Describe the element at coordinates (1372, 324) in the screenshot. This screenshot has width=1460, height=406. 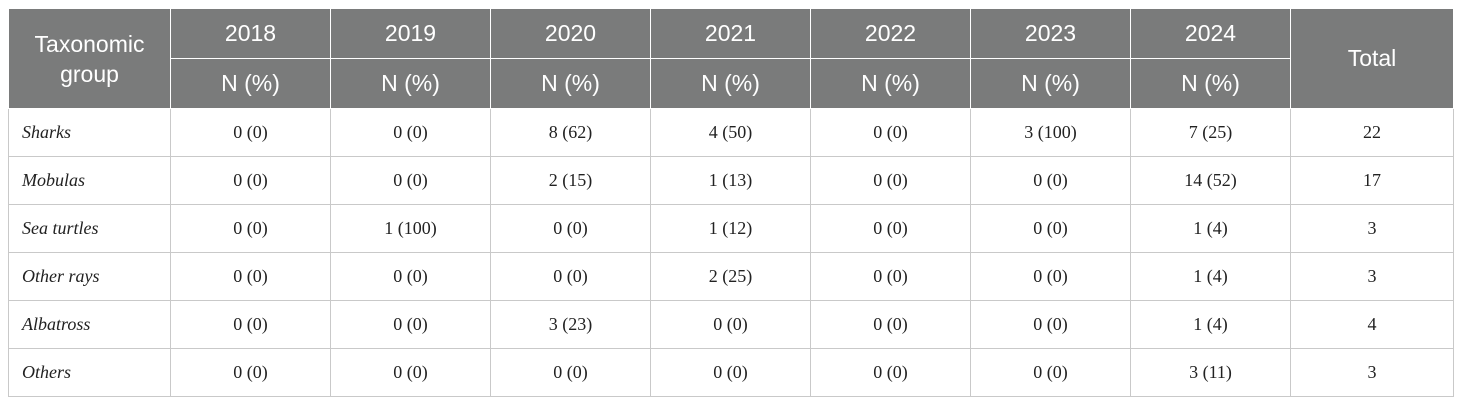
I see `total-cell: 4` at that location.